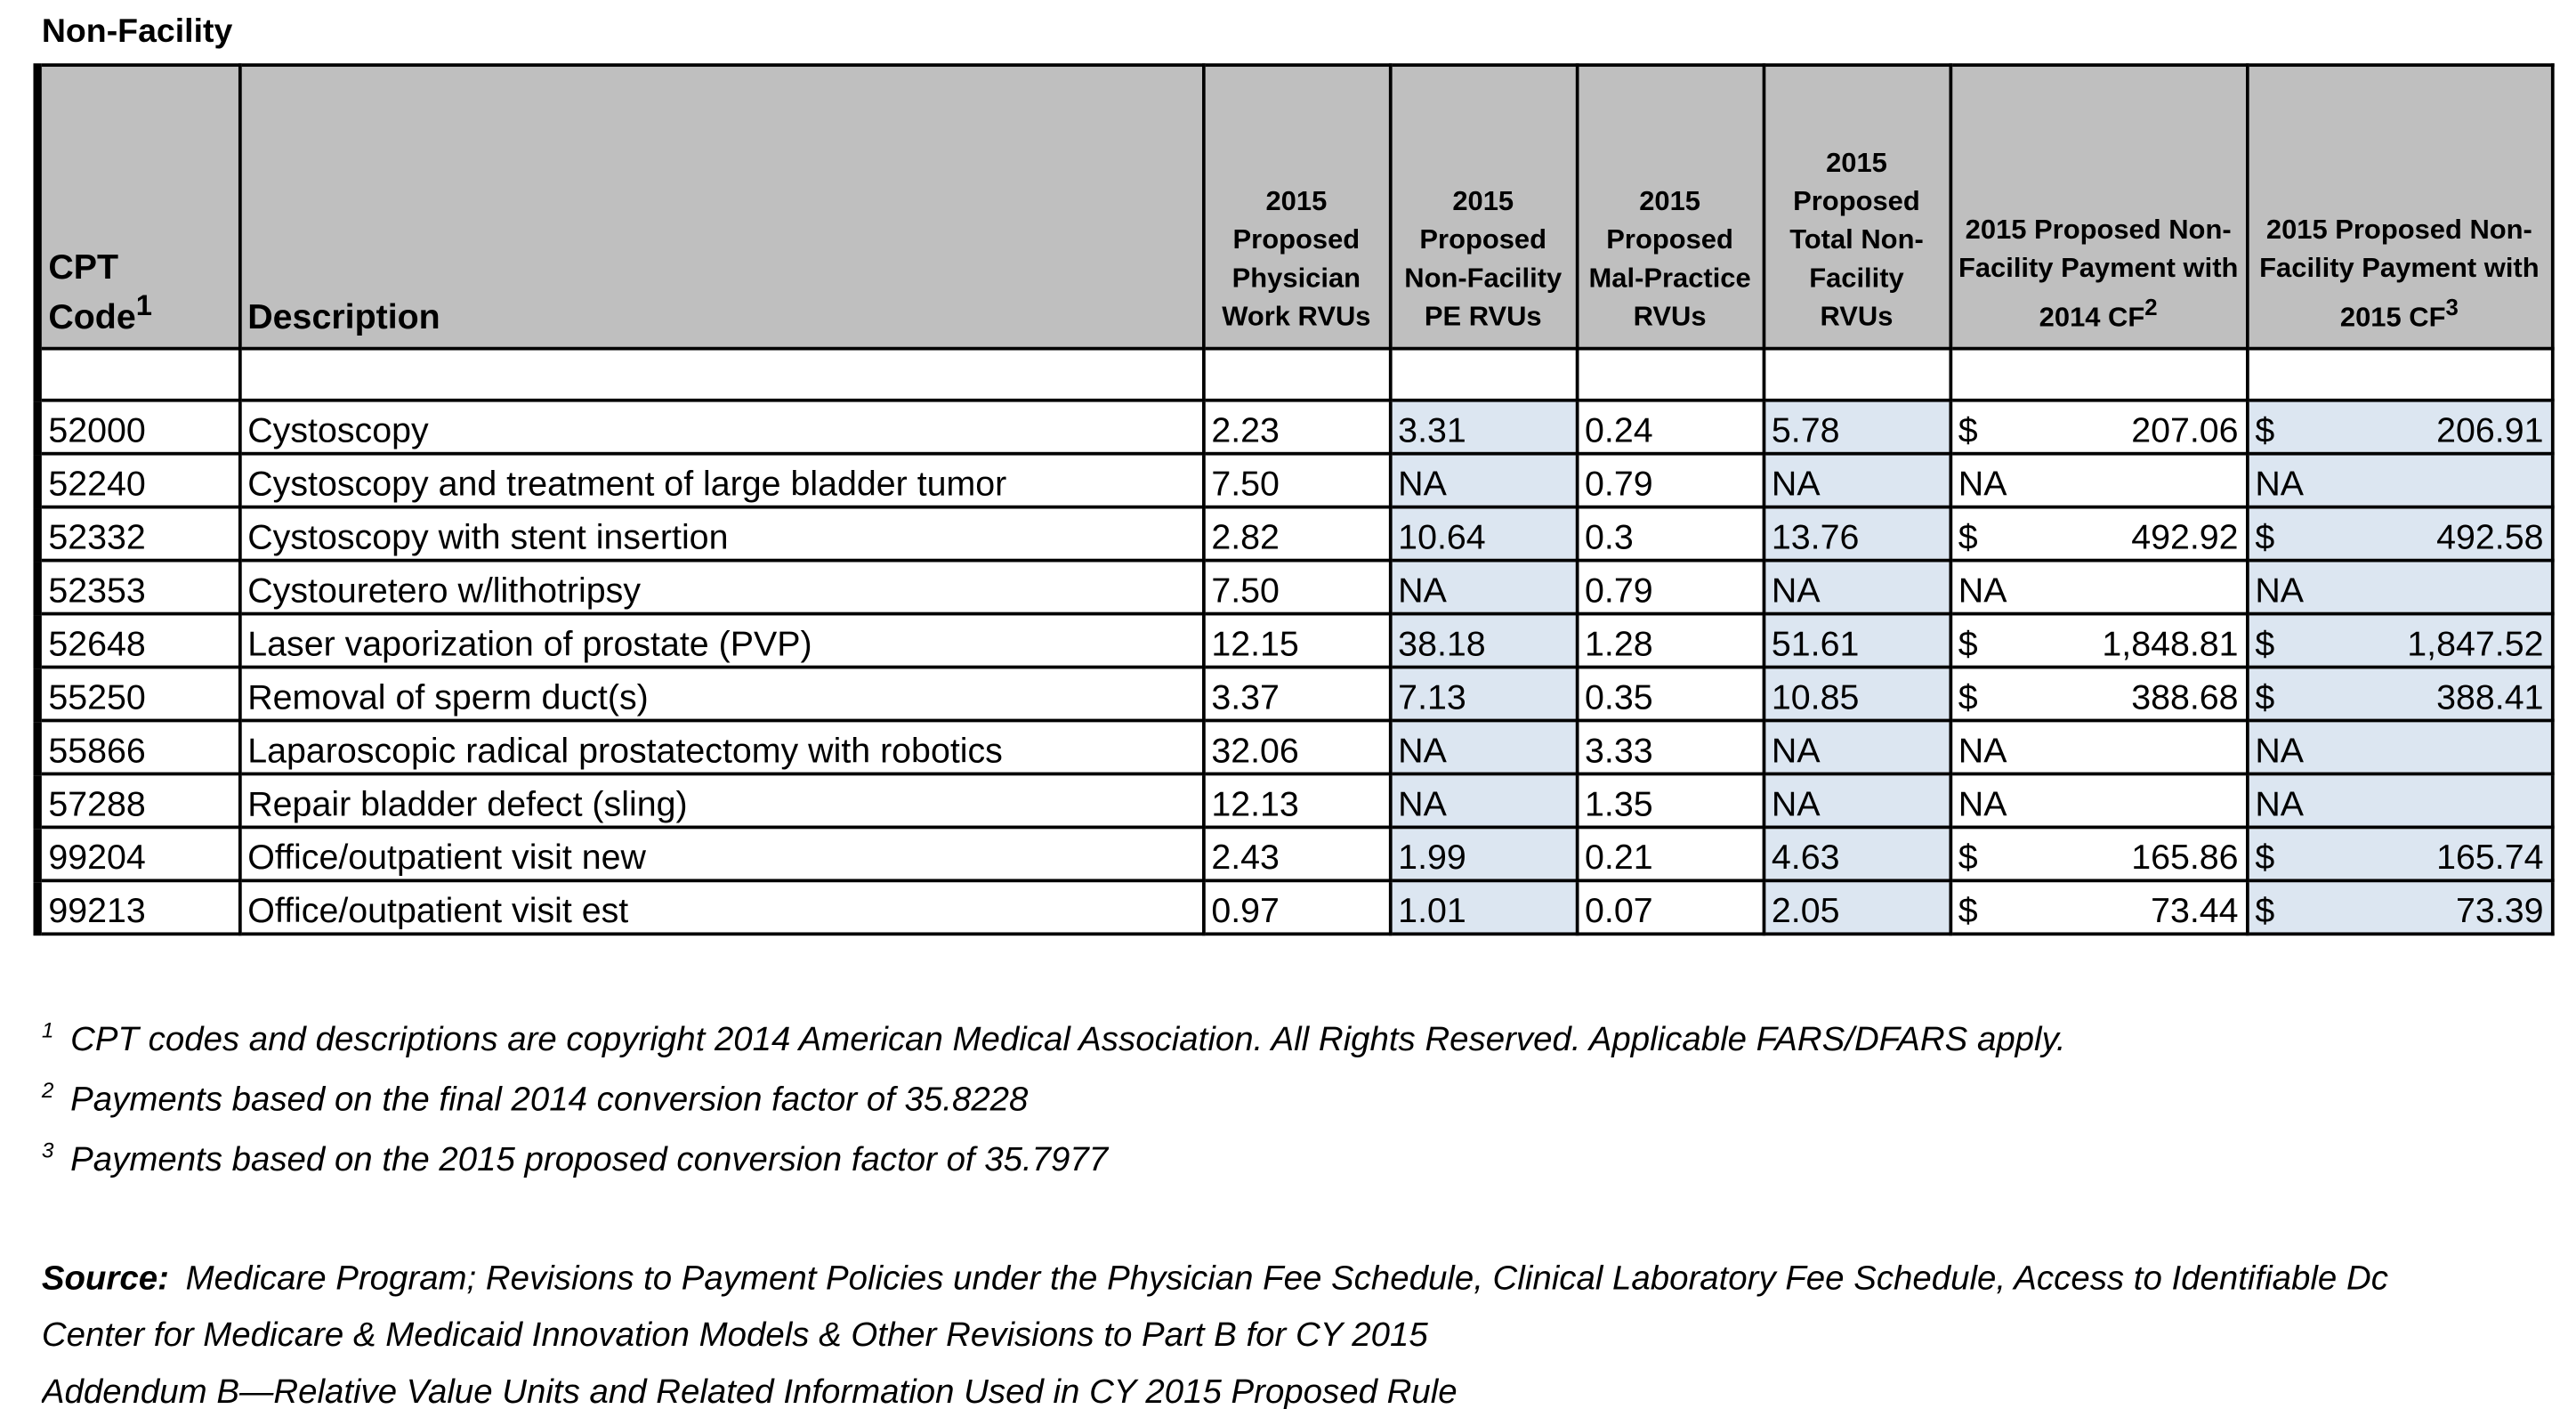  I want to click on cell-text: Repair bladder defect (sling), so click(467, 804).